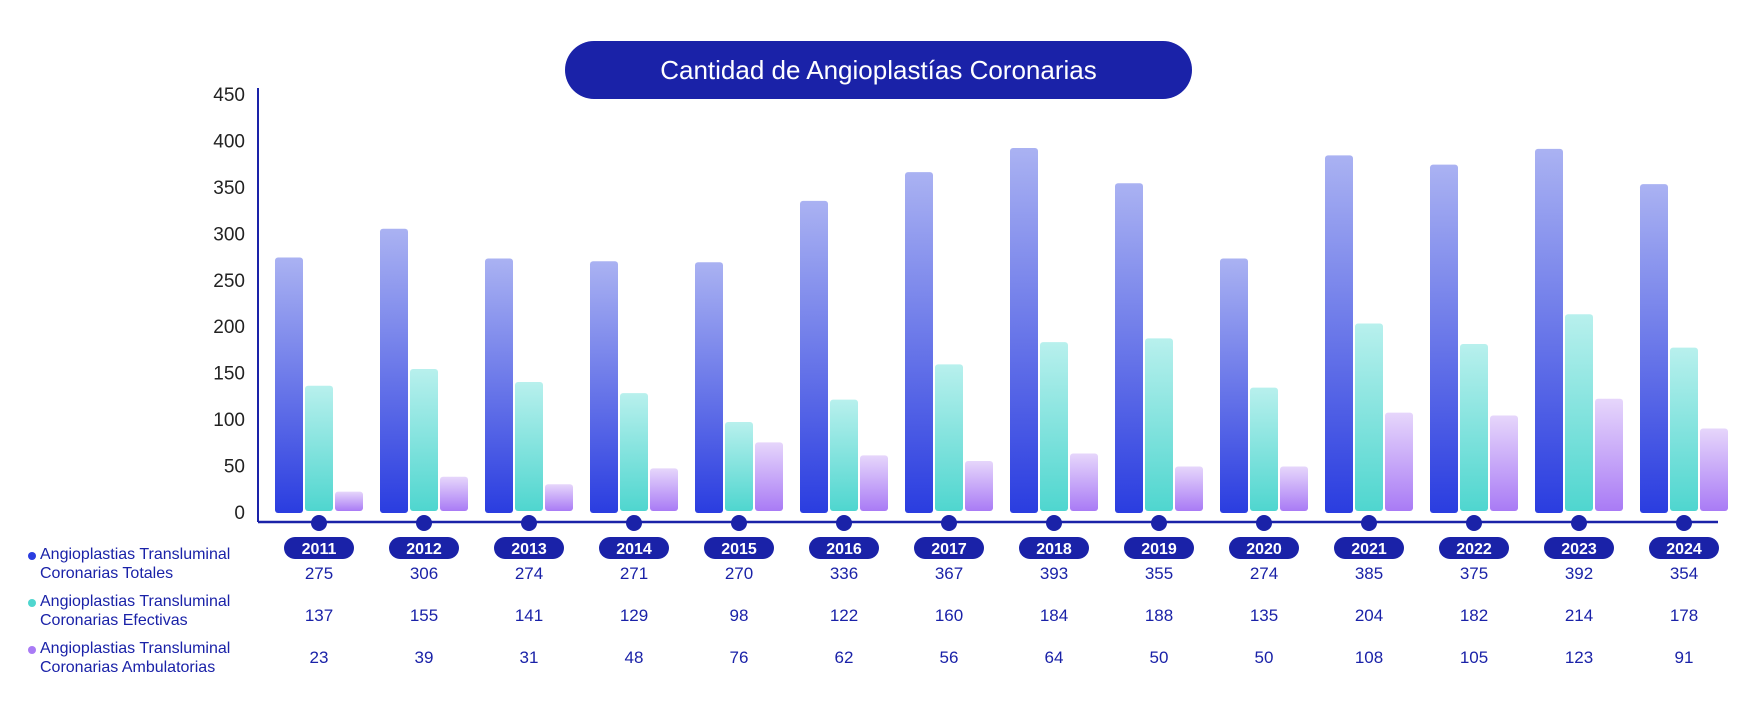 The image size is (1750, 708). What do you see at coordinates (529, 615) in the screenshot?
I see `data-label: 141` at bounding box center [529, 615].